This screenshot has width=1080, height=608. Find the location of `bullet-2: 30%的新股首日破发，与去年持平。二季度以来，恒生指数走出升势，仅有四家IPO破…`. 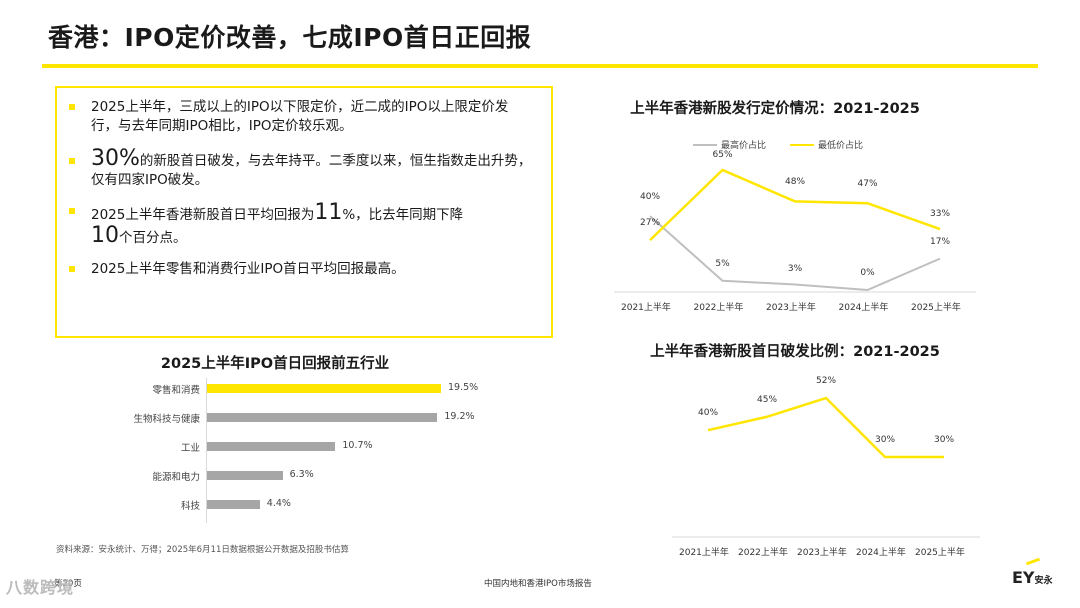

bullet-2: 30%的新股首日破发，与去年持平。二季度以来，恒生指数走出升势，仅有四家IPO破… is located at coordinates (302, 169).